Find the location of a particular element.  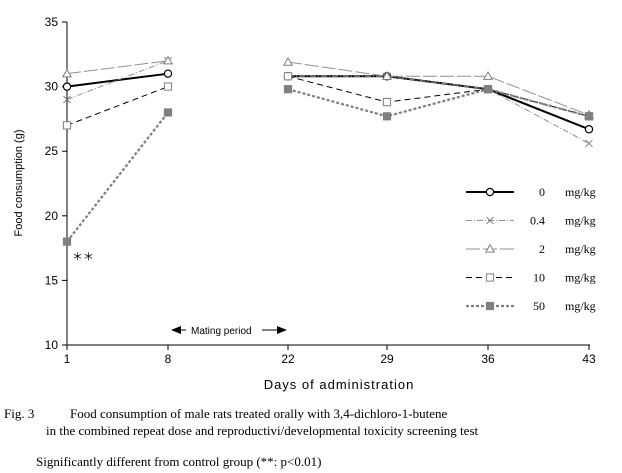

series-2-mg-kg is located at coordinates (328, 87).